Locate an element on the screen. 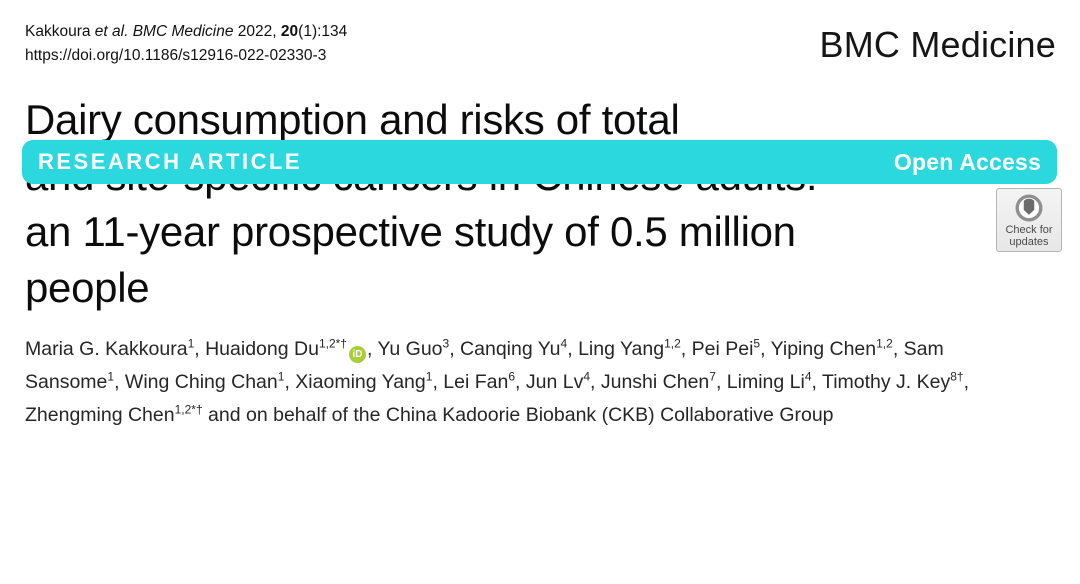 The width and height of the screenshot is (1080, 584). check-for-updates-badge: Check for updates is located at coordinates (1029, 220).